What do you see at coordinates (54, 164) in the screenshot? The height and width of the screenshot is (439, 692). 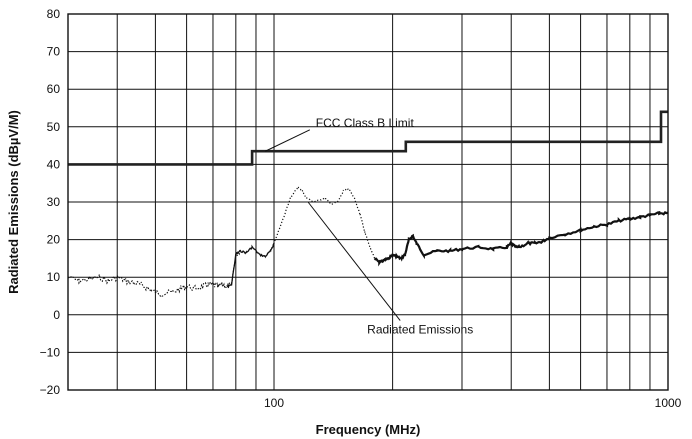 I see `y-tick-label: 40` at bounding box center [54, 164].